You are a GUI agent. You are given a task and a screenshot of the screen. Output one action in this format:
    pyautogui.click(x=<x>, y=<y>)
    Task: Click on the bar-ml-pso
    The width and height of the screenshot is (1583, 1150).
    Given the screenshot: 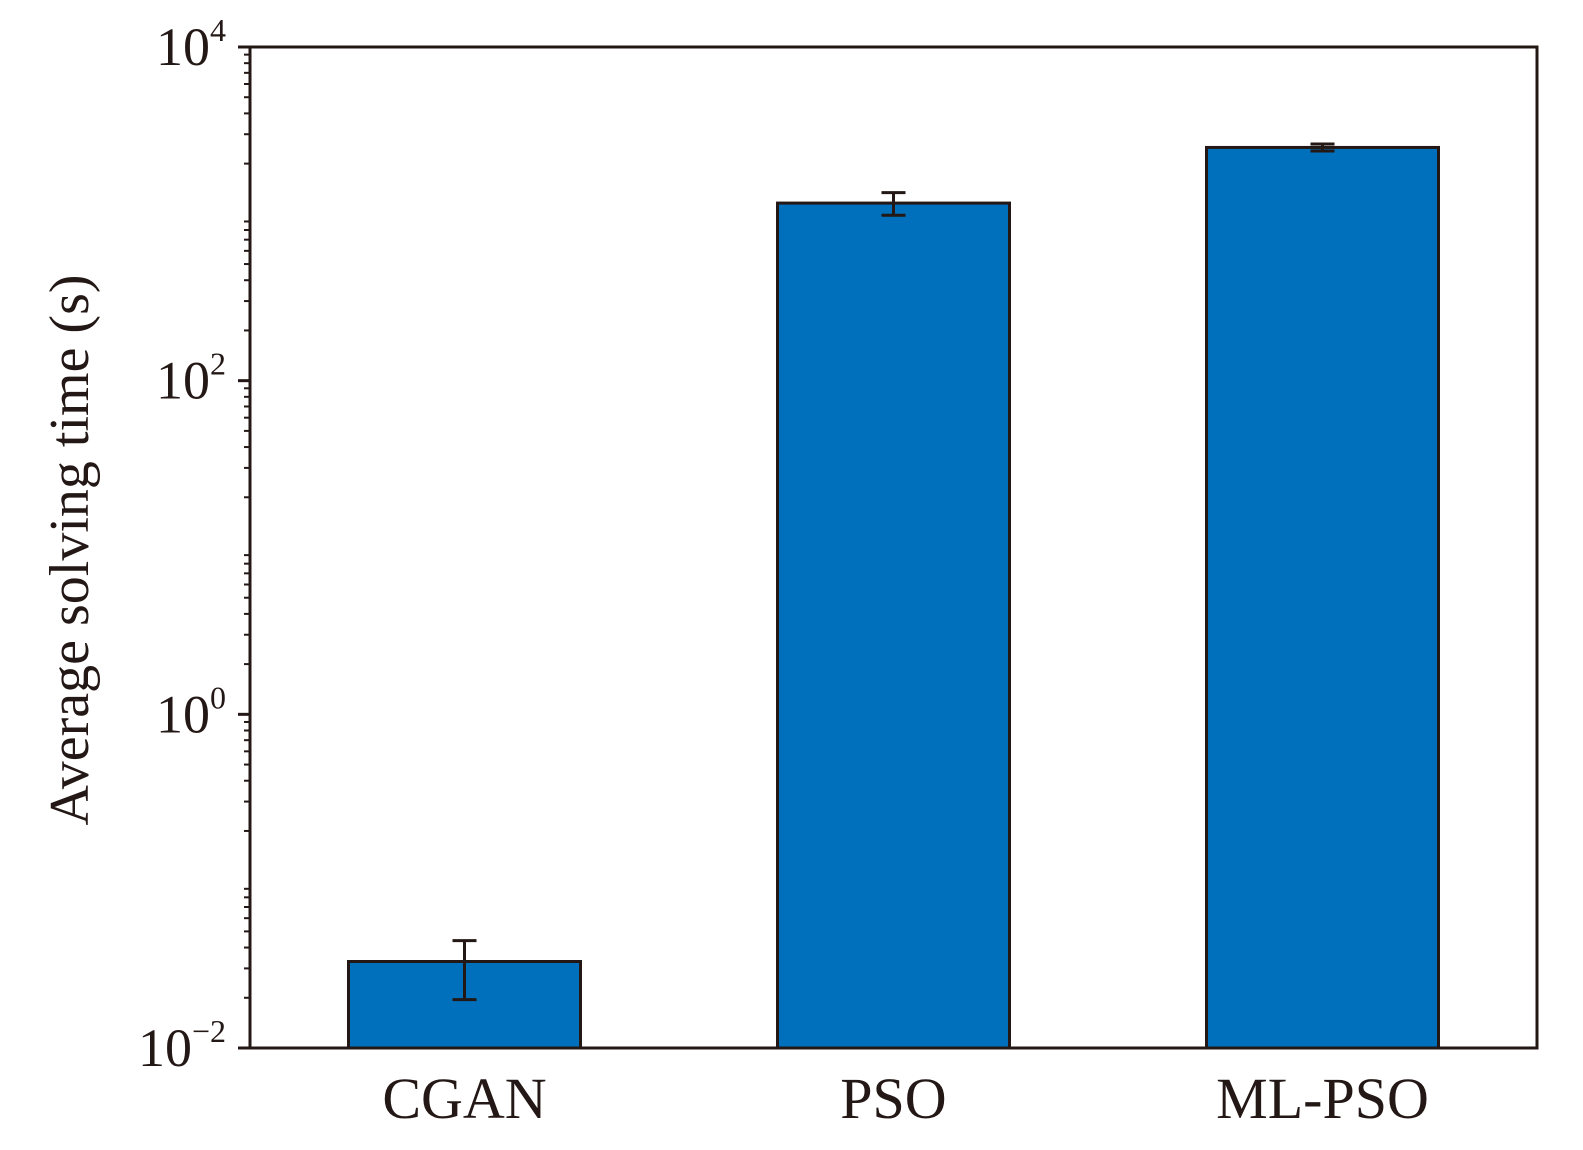 What is the action you would take?
    pyautogui.click(x=1322, y=597)
    